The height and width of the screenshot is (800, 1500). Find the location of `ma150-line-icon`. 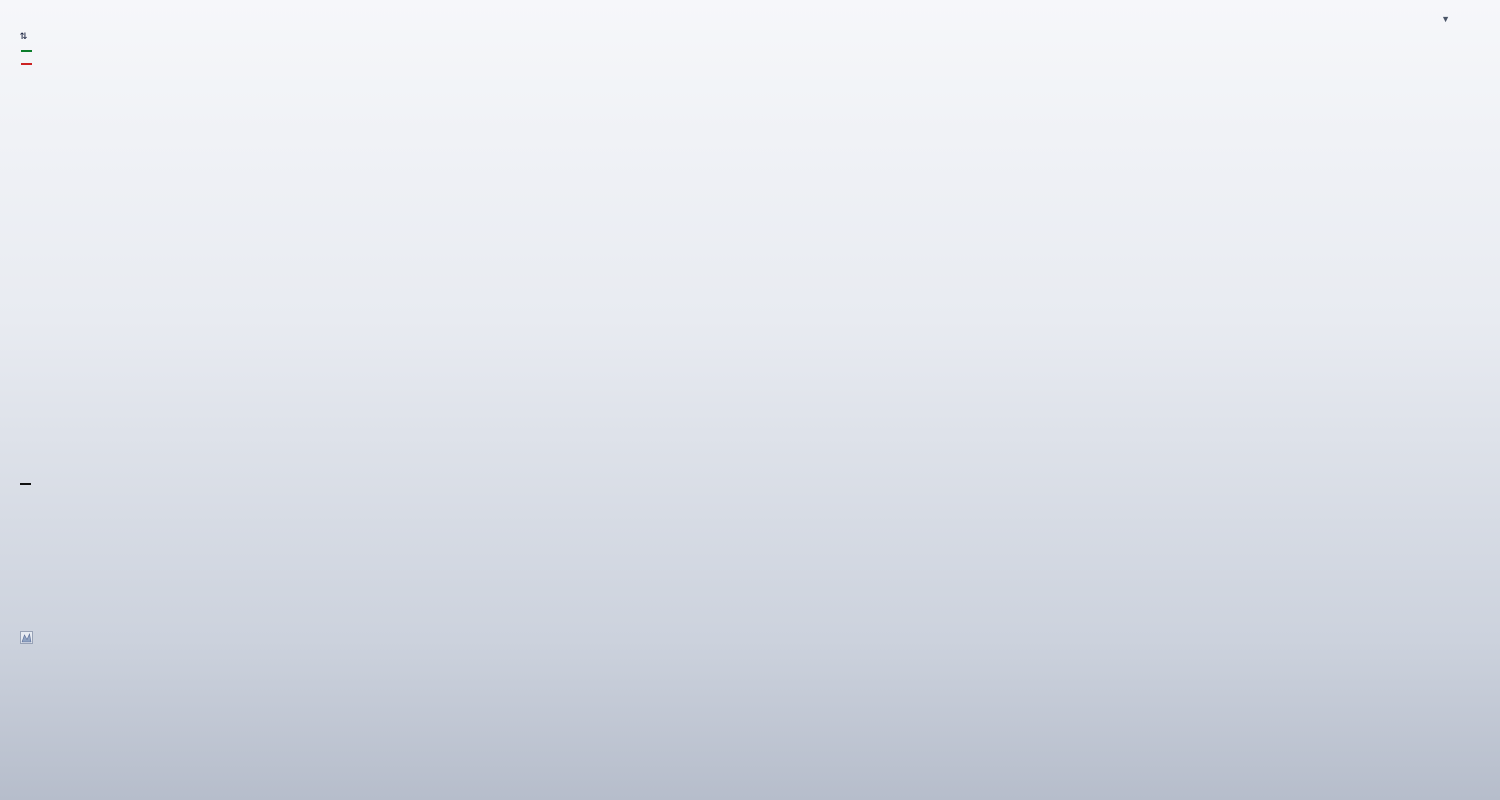

ma150-line-icon is located at coordinates (26, 51).